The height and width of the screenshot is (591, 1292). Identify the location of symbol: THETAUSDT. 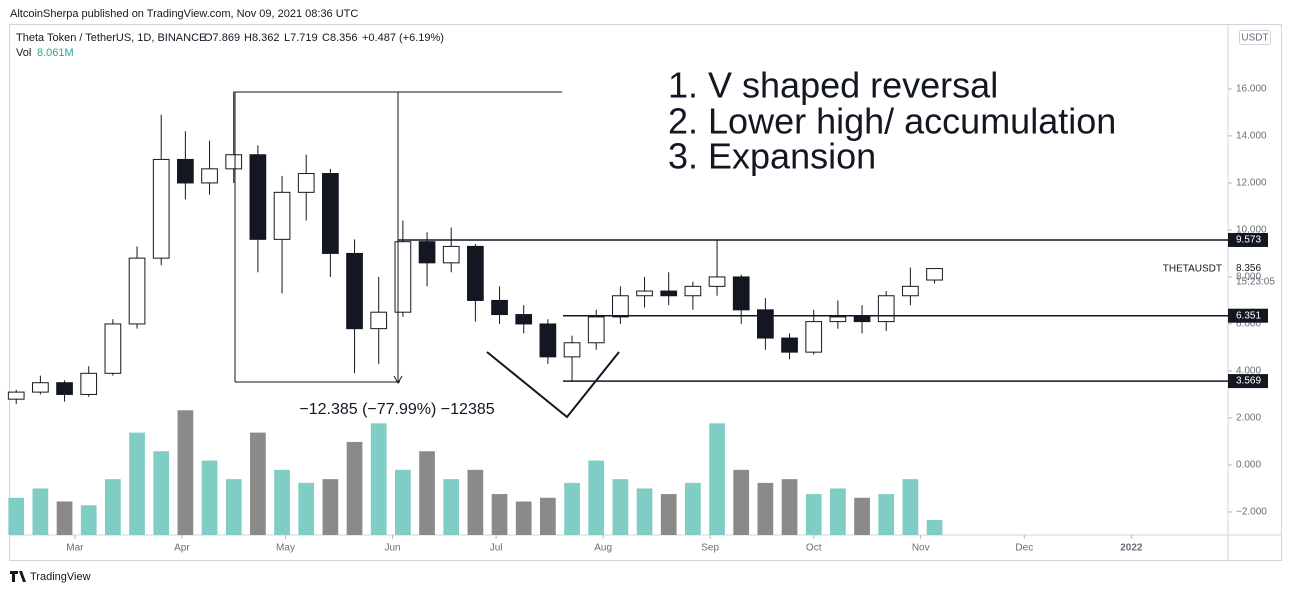
(1192, 269).